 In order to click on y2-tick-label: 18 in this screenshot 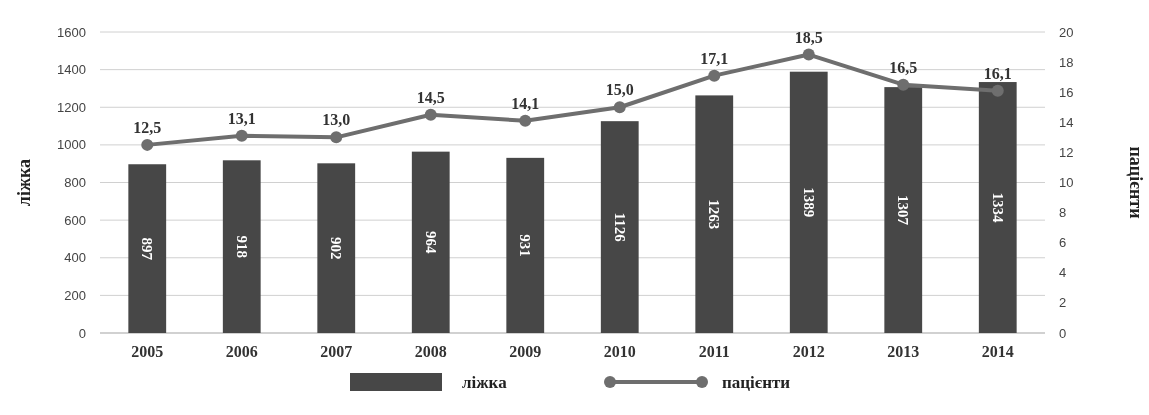, I will do `click(1066, 62)`.